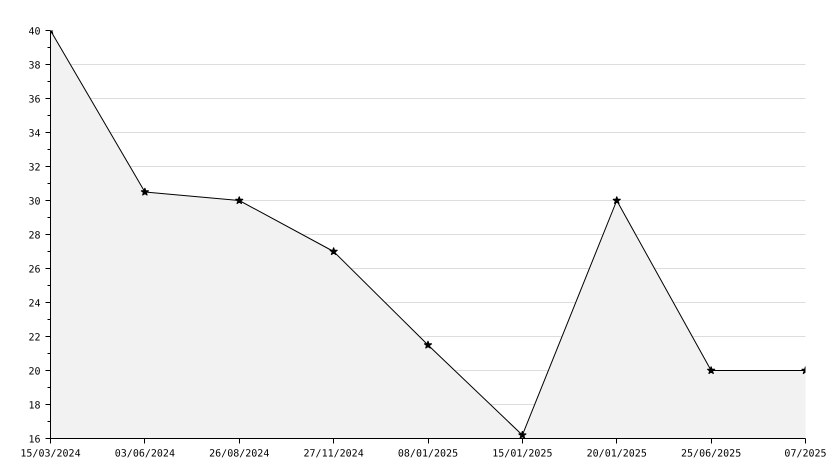 The width and height of the screenshot is (834, 468). Describe the element at coordinates (144, 454) in the screenshot. I see `x-tick-label: 03/06/2024` at that location.